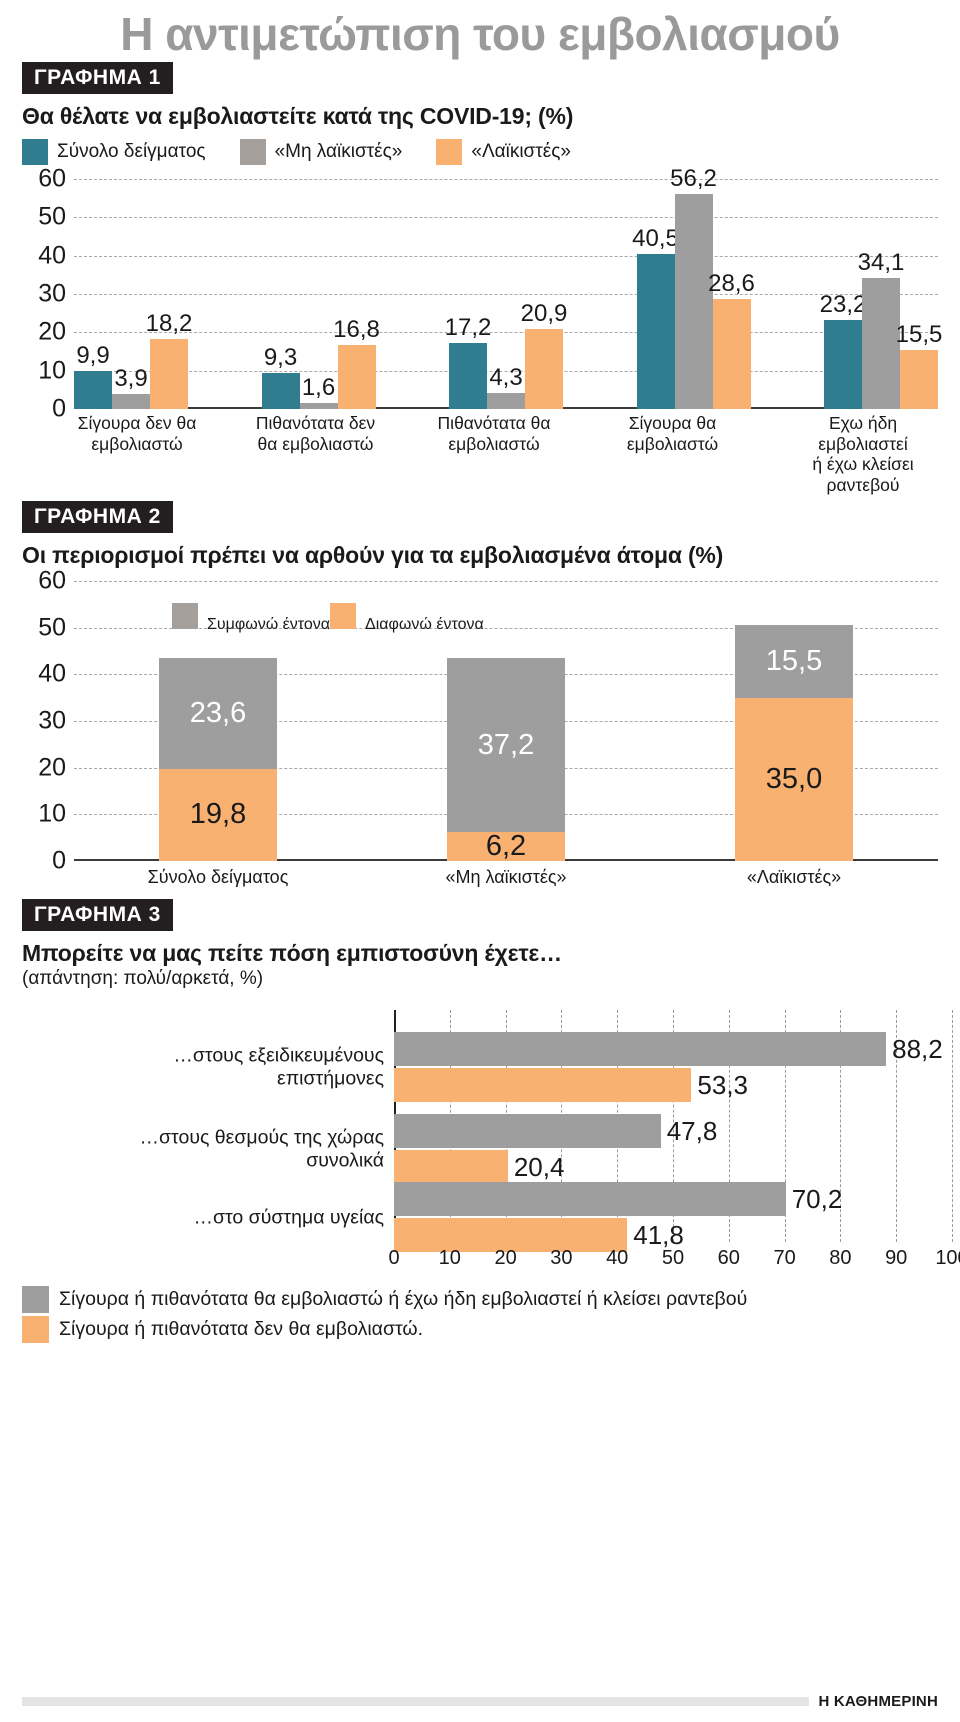 This screenshot has width=960, height=1722. Describe the element at coordinates (315, 423) in the screenshot. I see `category-label-line: Πιθανότατα δεν` at that location.